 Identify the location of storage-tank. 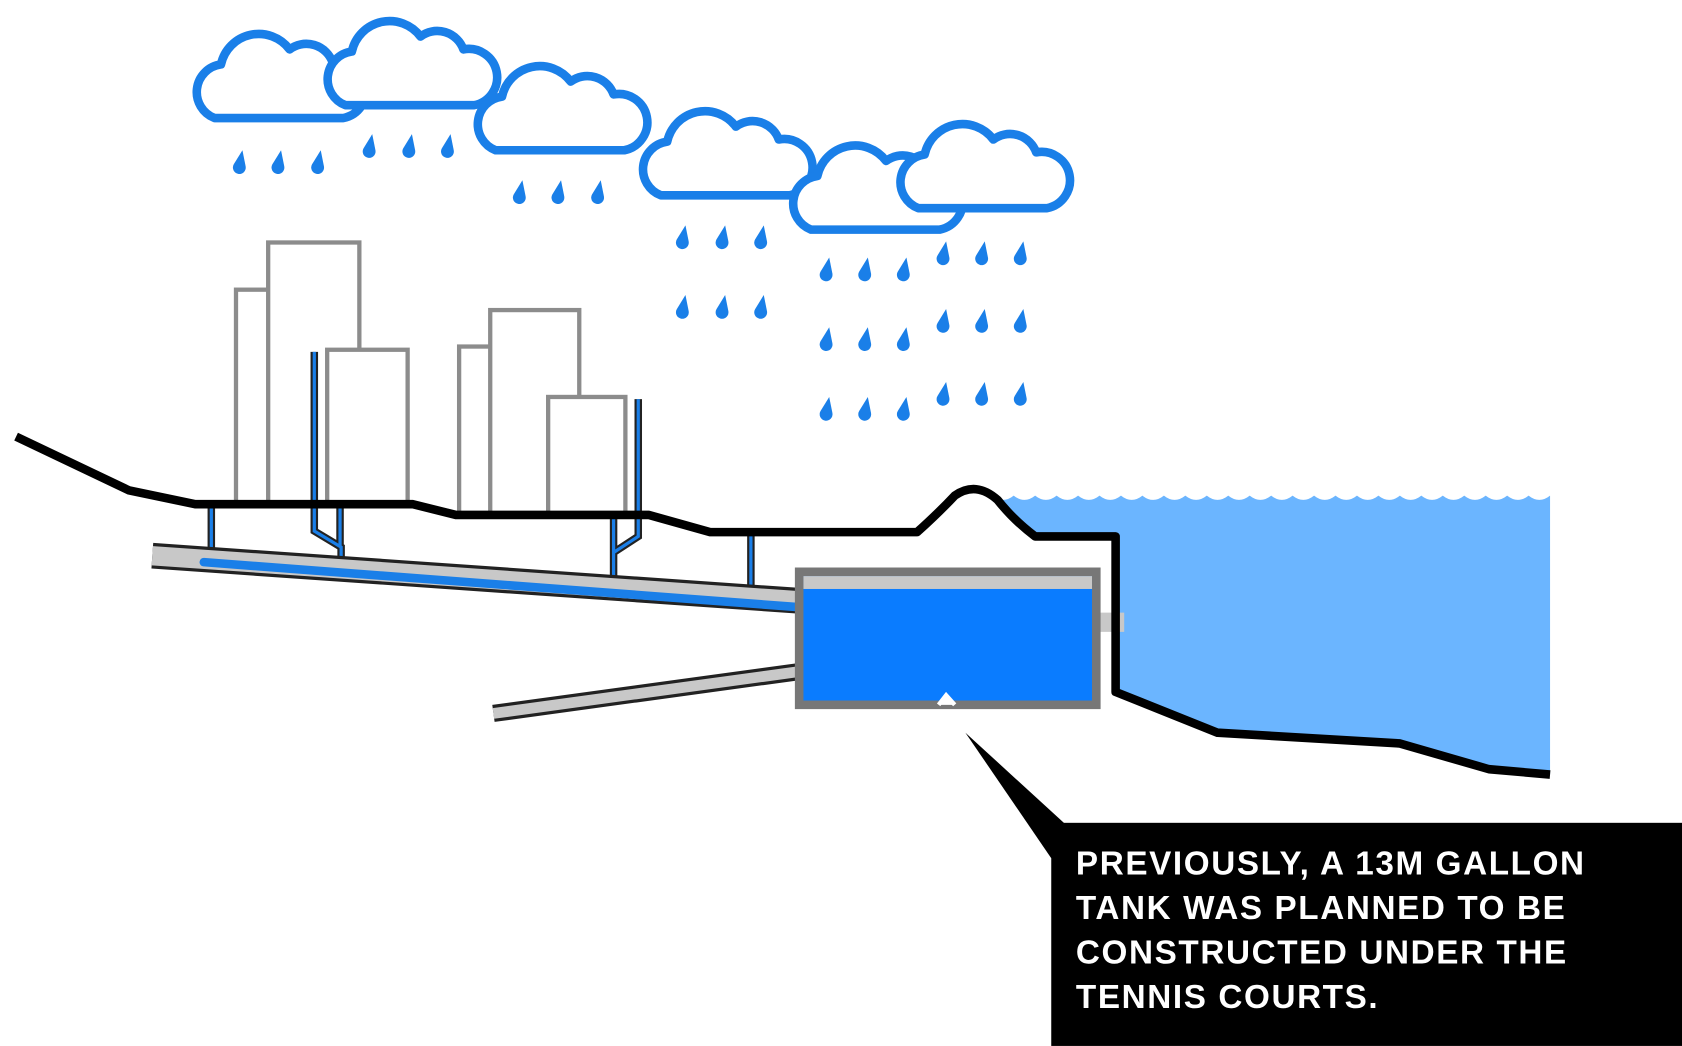
(947, 638).